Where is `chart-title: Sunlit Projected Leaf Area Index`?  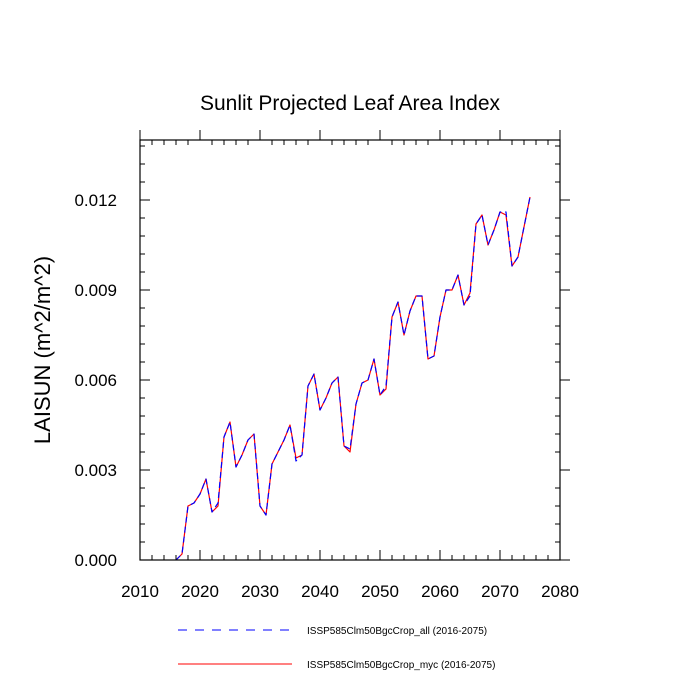
chart-title: Sunlit Projected Leaf Area Index is located at coordinates (350, 103).